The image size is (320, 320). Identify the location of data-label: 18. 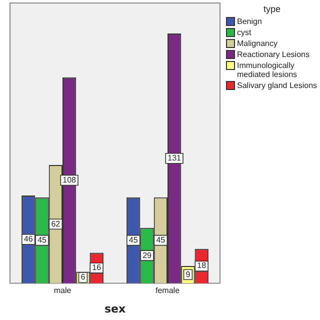
(202, 265).